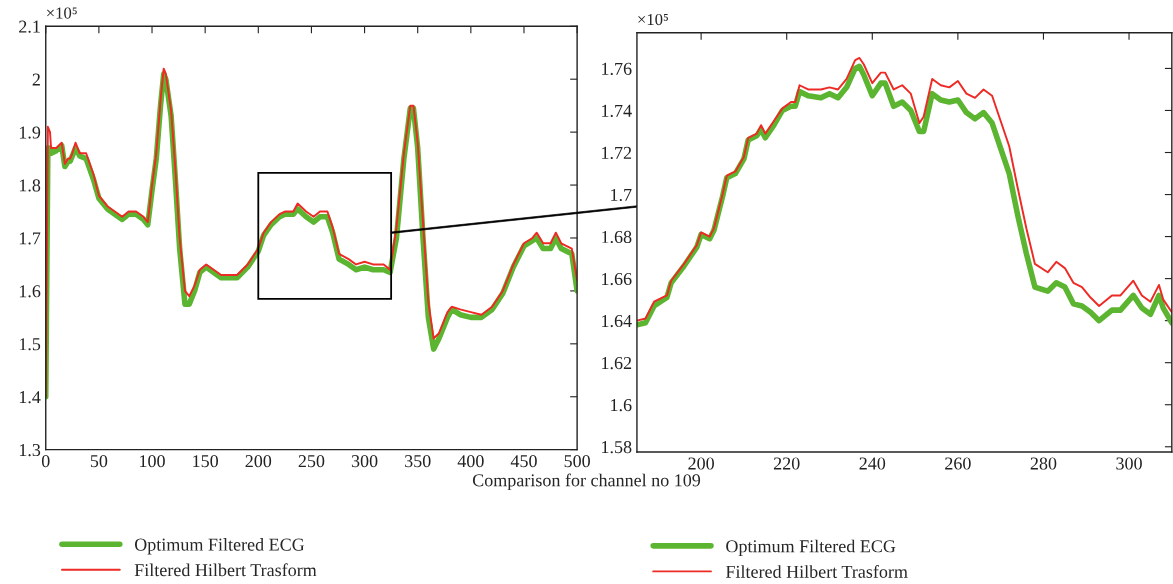  Describe the element at coordinates (617, 447) in the screenshot. I see `y-tick-label: 1.58` at that location.